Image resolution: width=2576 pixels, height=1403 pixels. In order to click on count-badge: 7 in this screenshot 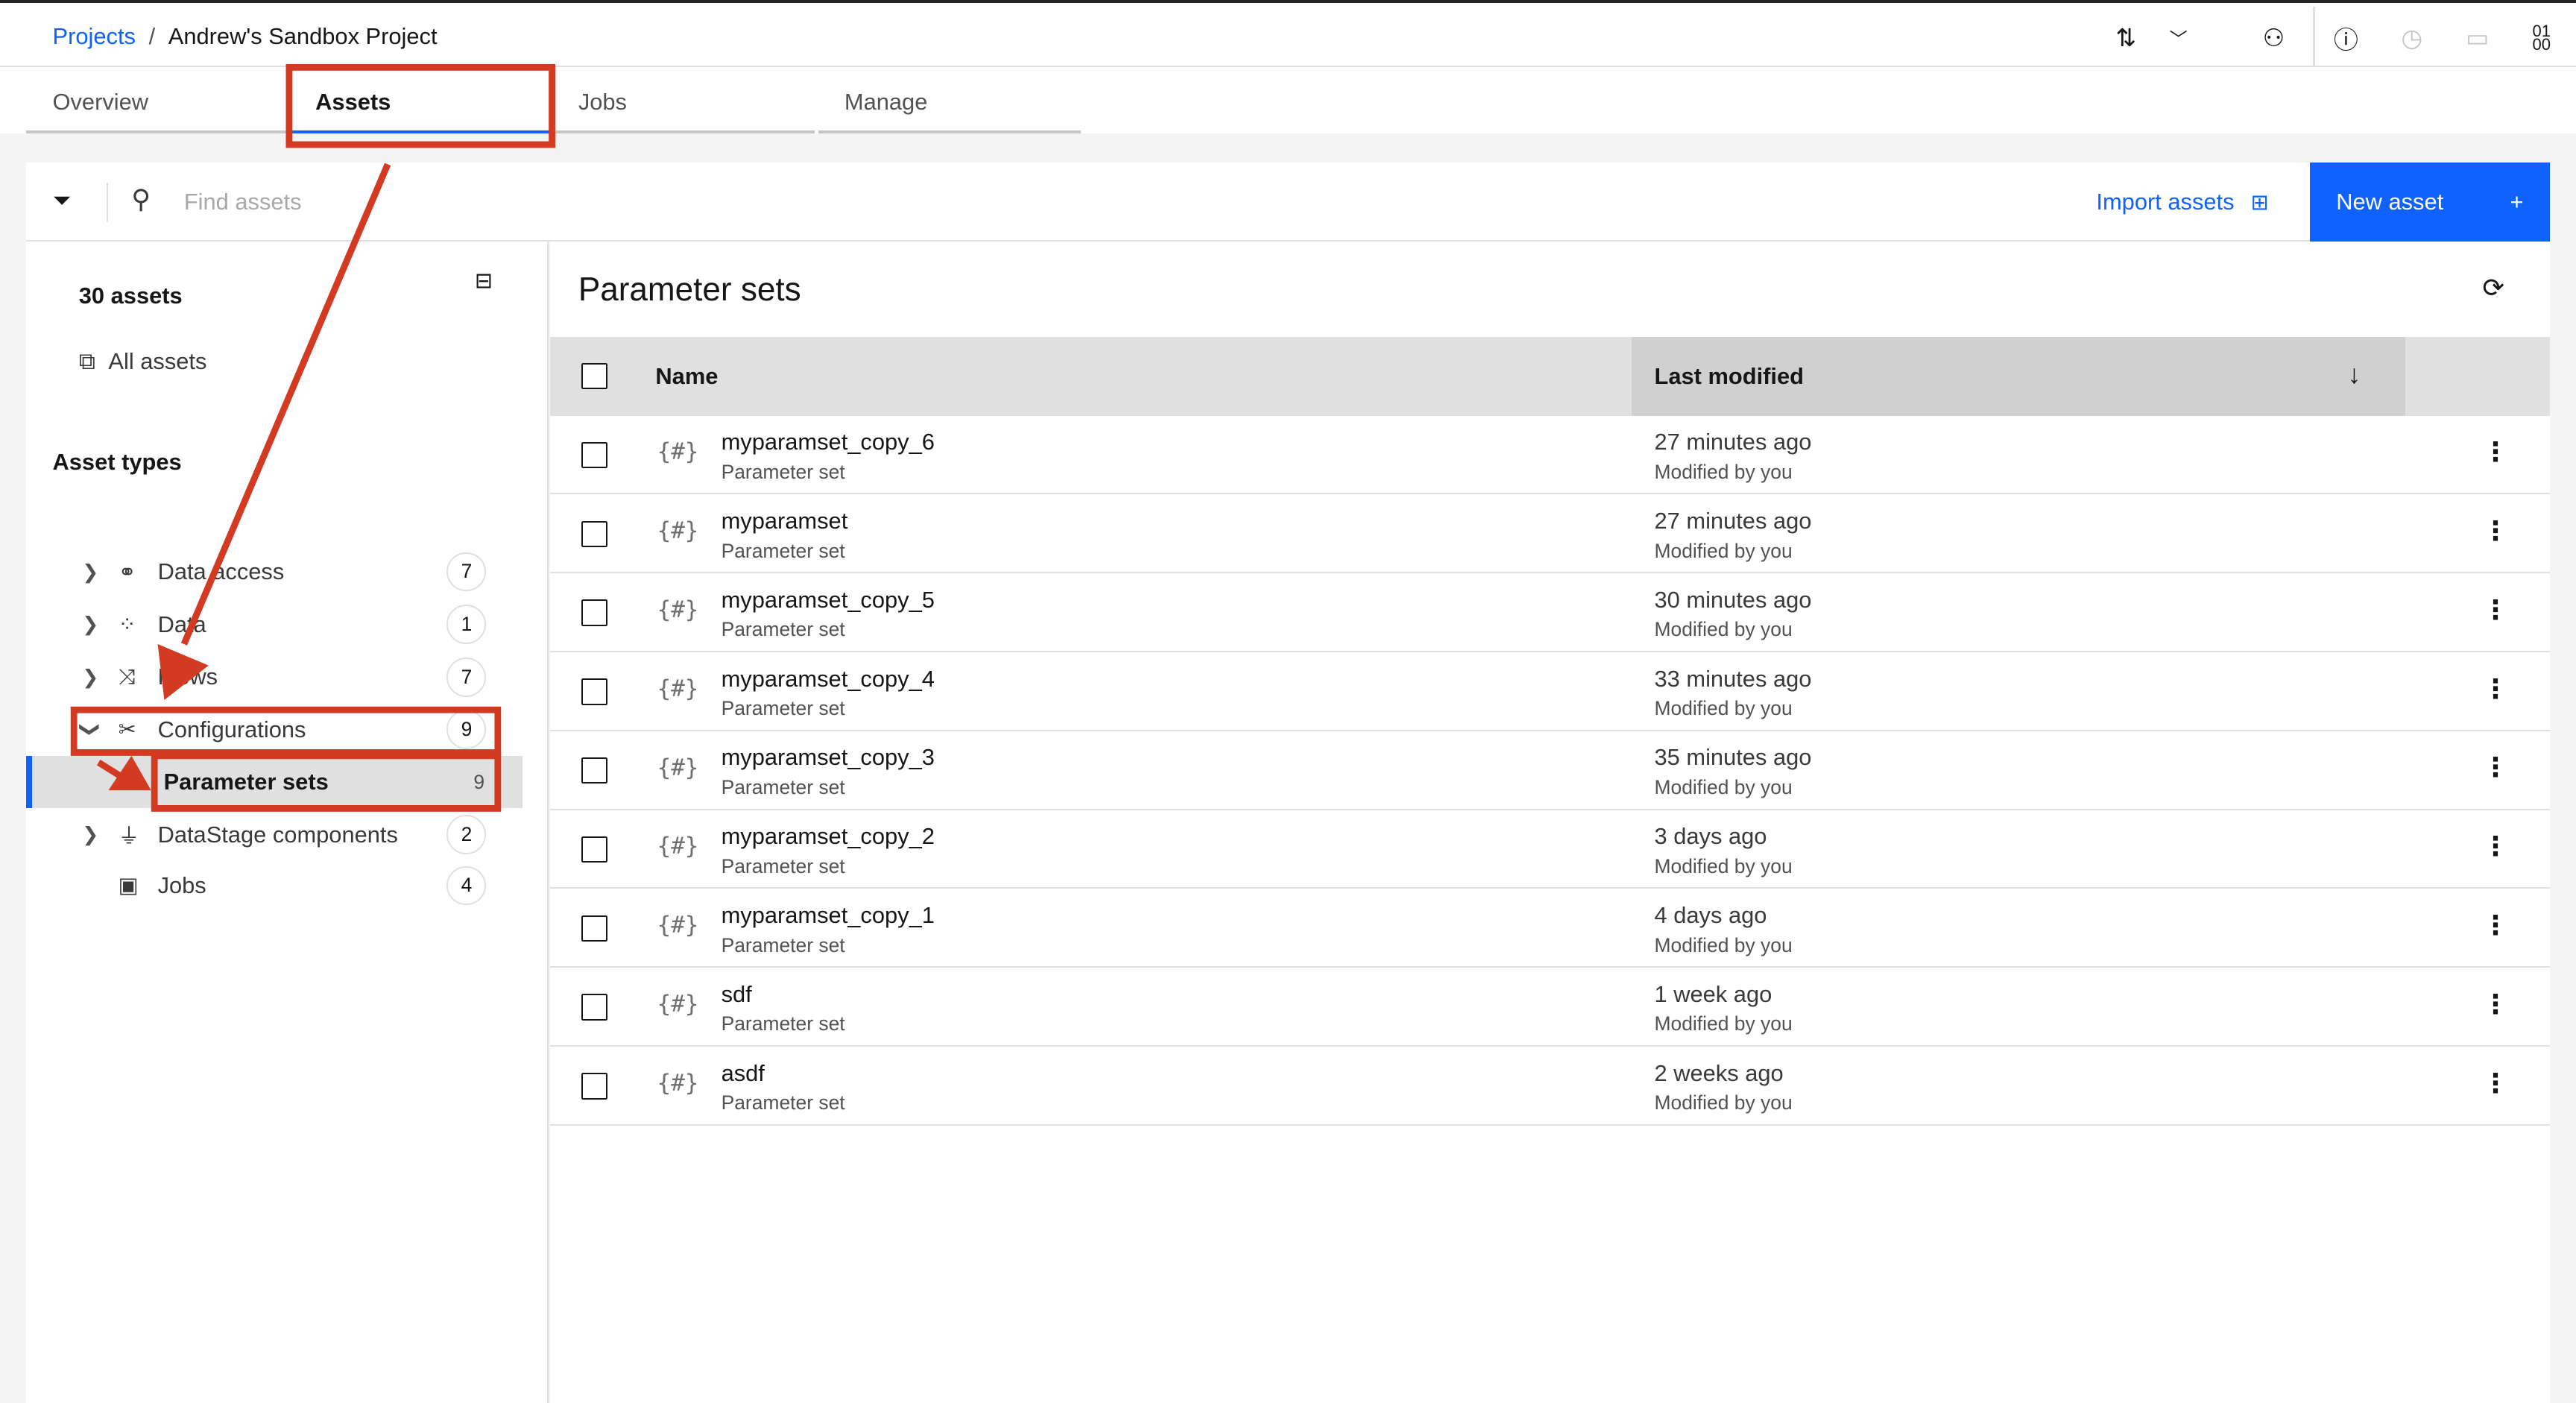, I will do `click(466, 677)`.